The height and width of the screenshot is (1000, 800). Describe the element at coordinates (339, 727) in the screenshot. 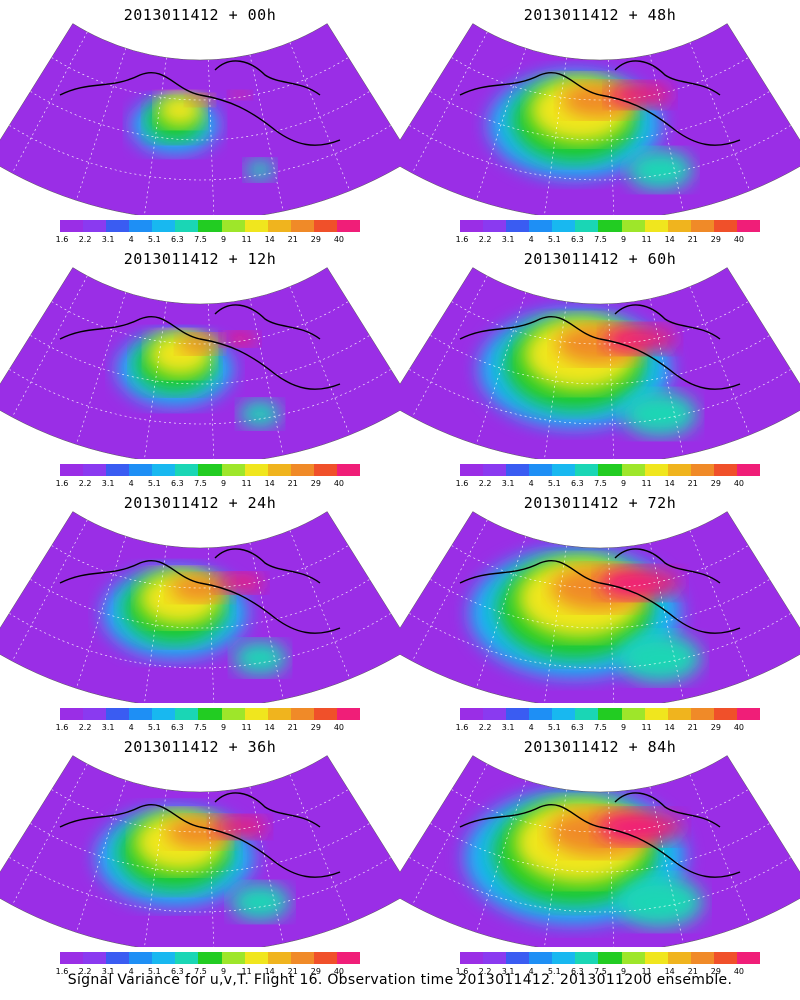

I see `colorbar-tick-label: 40` at that location.